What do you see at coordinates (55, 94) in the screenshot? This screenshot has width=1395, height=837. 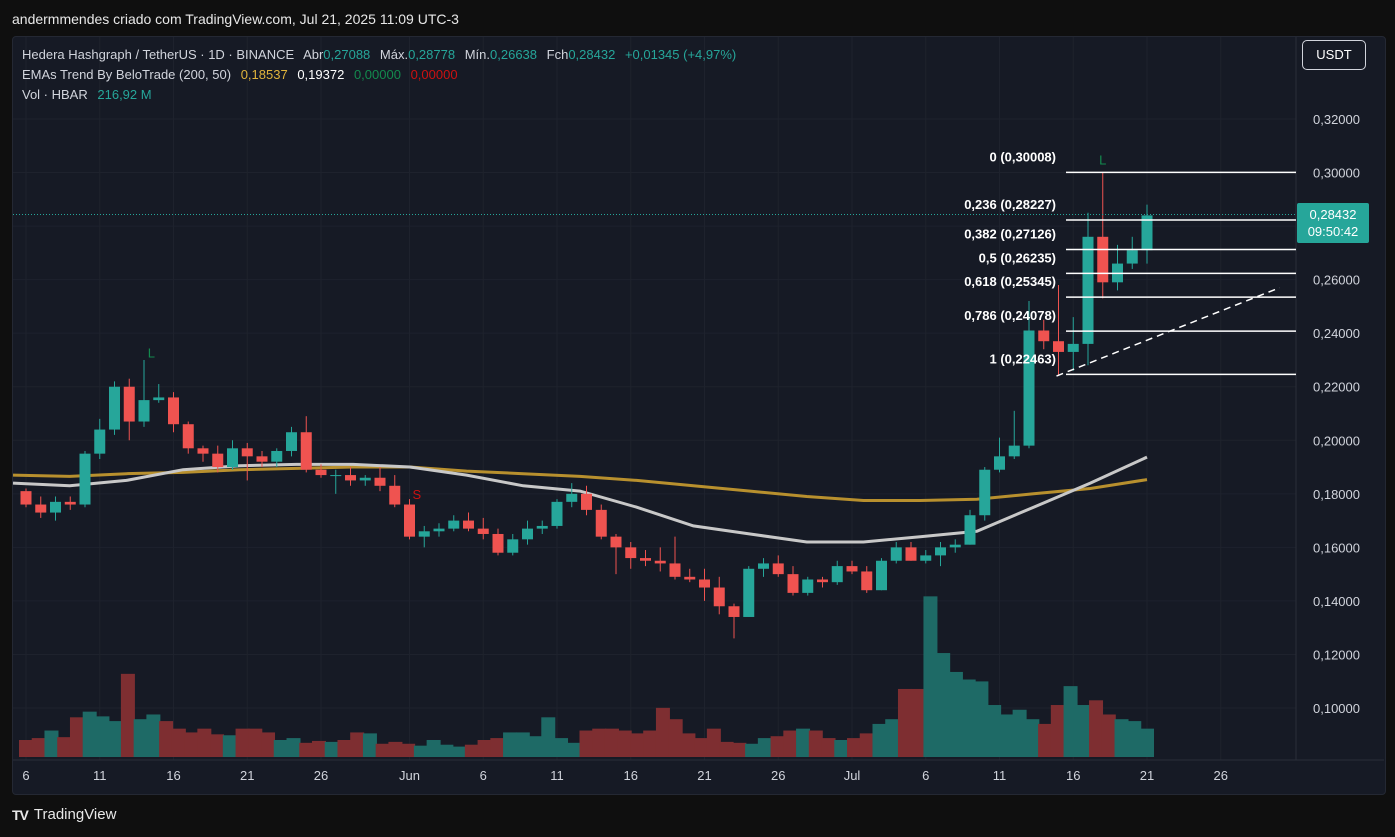 I see `legend-volume-title: Vol · HBAR` at bounding box center [55, 94].